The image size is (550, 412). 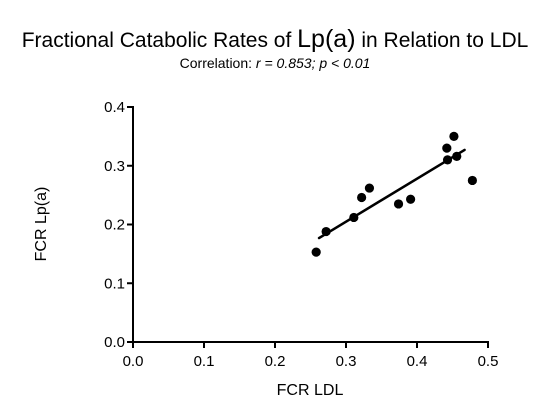 I want to click on y-tick-label: 0.0, so click(x=114, y=342).